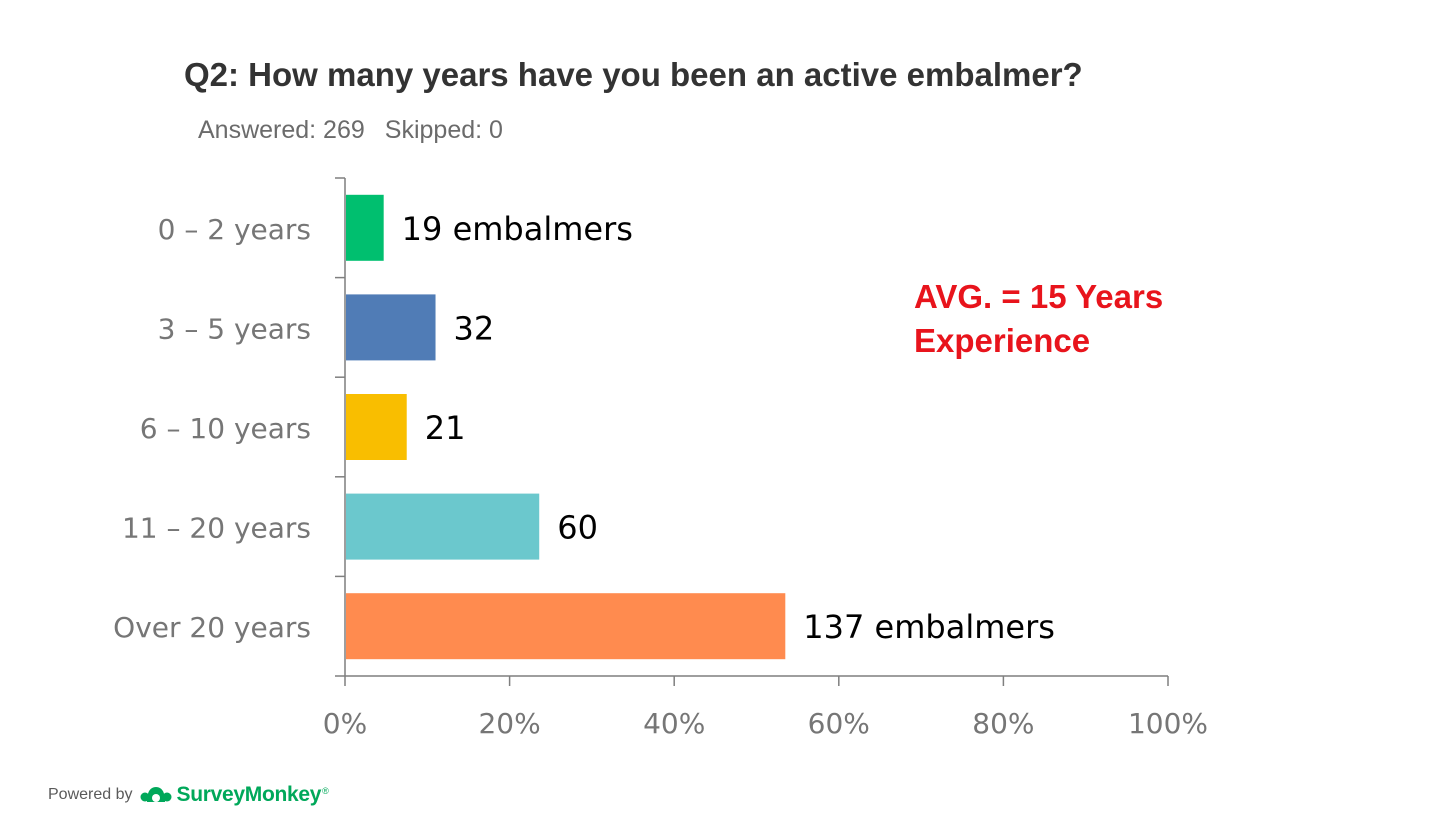 The width and height of the screenshot is (1456, 821). What do you see at coordinates (445, 428) in the screenshot?
I see `data-label: 21` at bounding box center [445, 428].